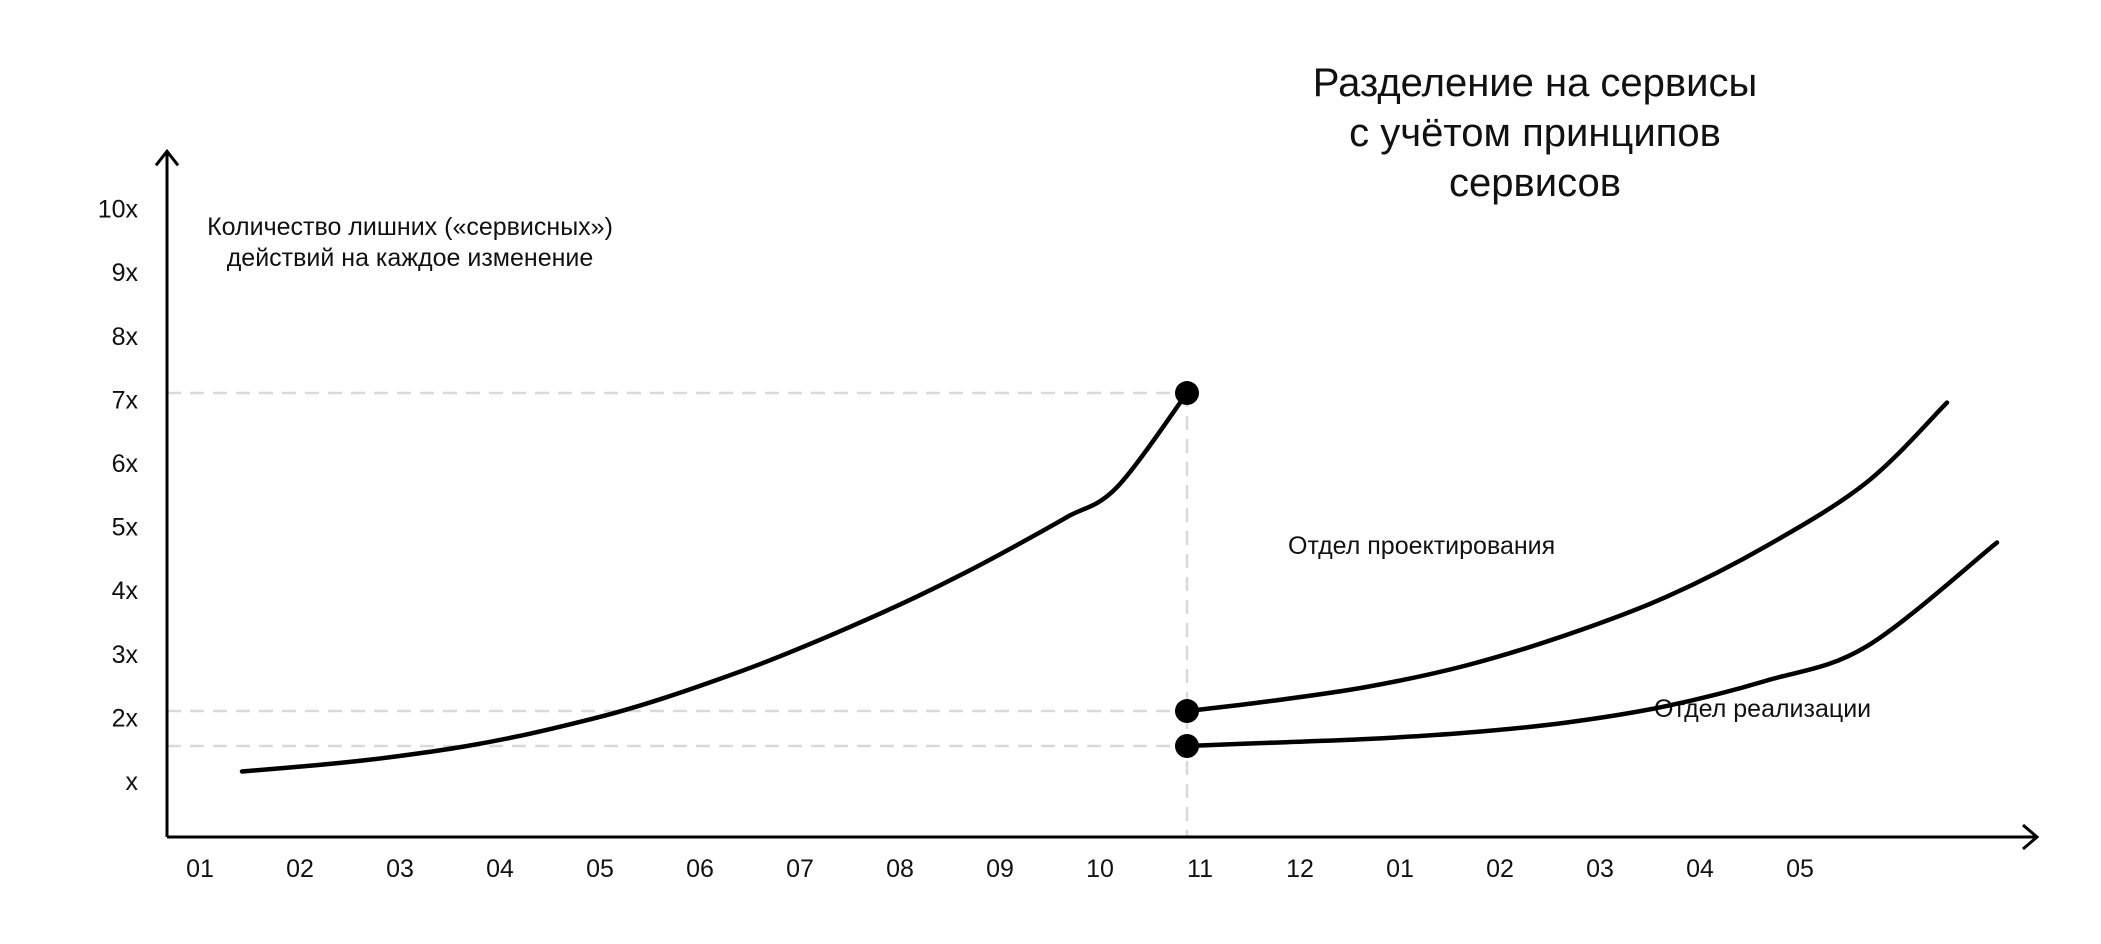 The image size is (2101, 944). I want to click on y-tick-label: 3x, so click(125, 655).